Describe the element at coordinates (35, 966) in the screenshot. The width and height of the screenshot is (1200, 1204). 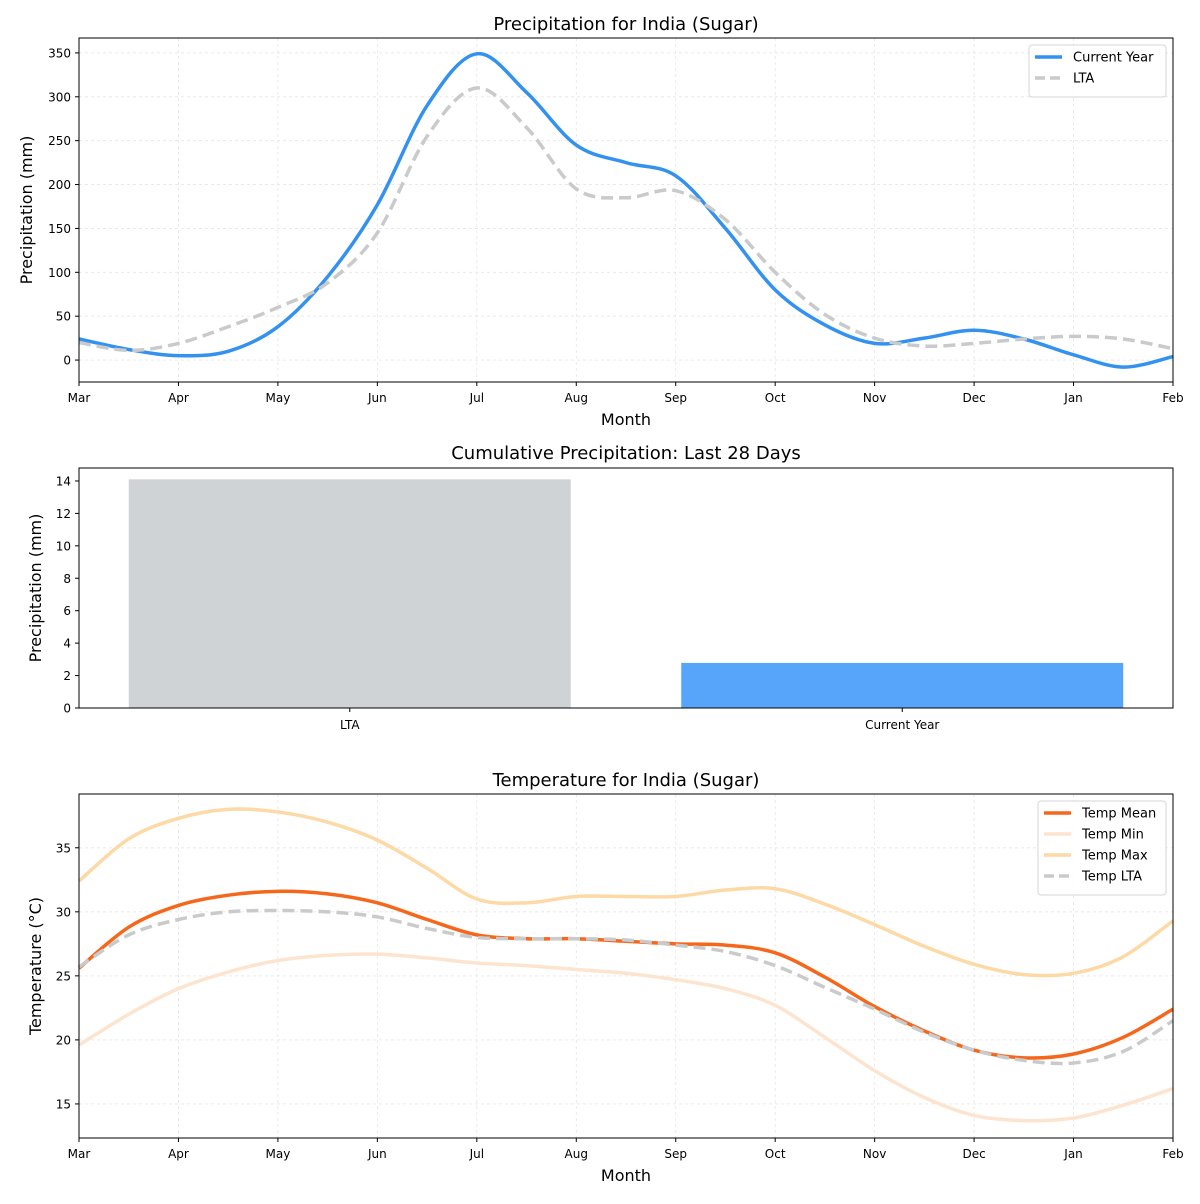
I see `y-axis-label: Temperature (°C)` at that location.